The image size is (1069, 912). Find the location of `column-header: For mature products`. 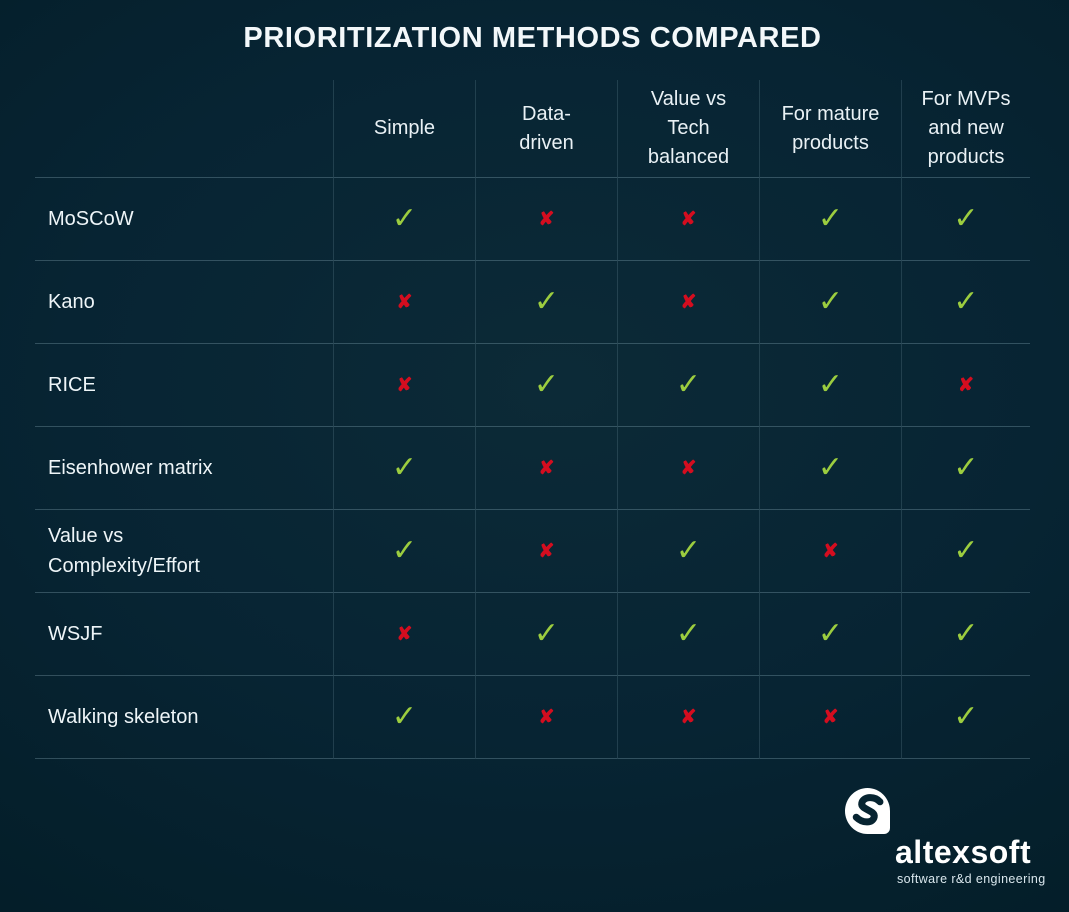

column-header: For mature products is located at coordinates (830, 129).